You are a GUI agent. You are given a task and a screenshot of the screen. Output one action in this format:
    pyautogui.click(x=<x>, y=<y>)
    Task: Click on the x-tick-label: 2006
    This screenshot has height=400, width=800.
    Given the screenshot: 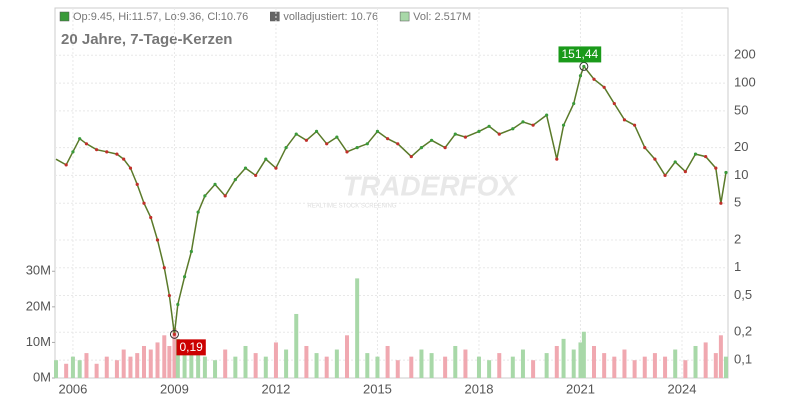 What is the action you would take?
    pyautogui.click(x=72, y=388)
    